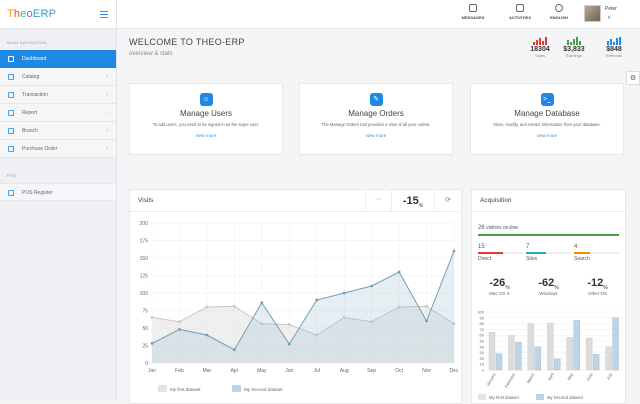 This screenshot has width=640, height=404. I want to click on stat-label: Earnings, so click(574, 55).